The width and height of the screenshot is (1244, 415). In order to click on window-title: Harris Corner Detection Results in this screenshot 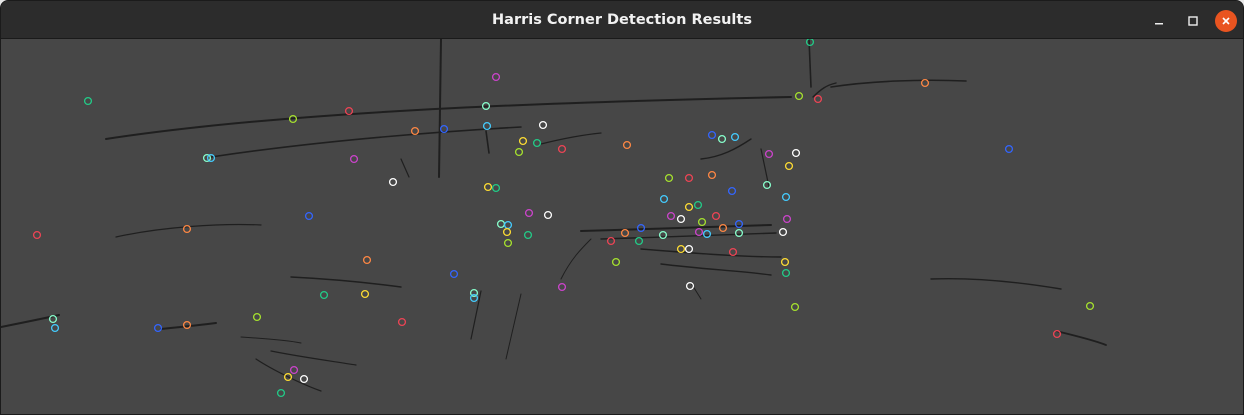, I will do `click(622, 20)`.